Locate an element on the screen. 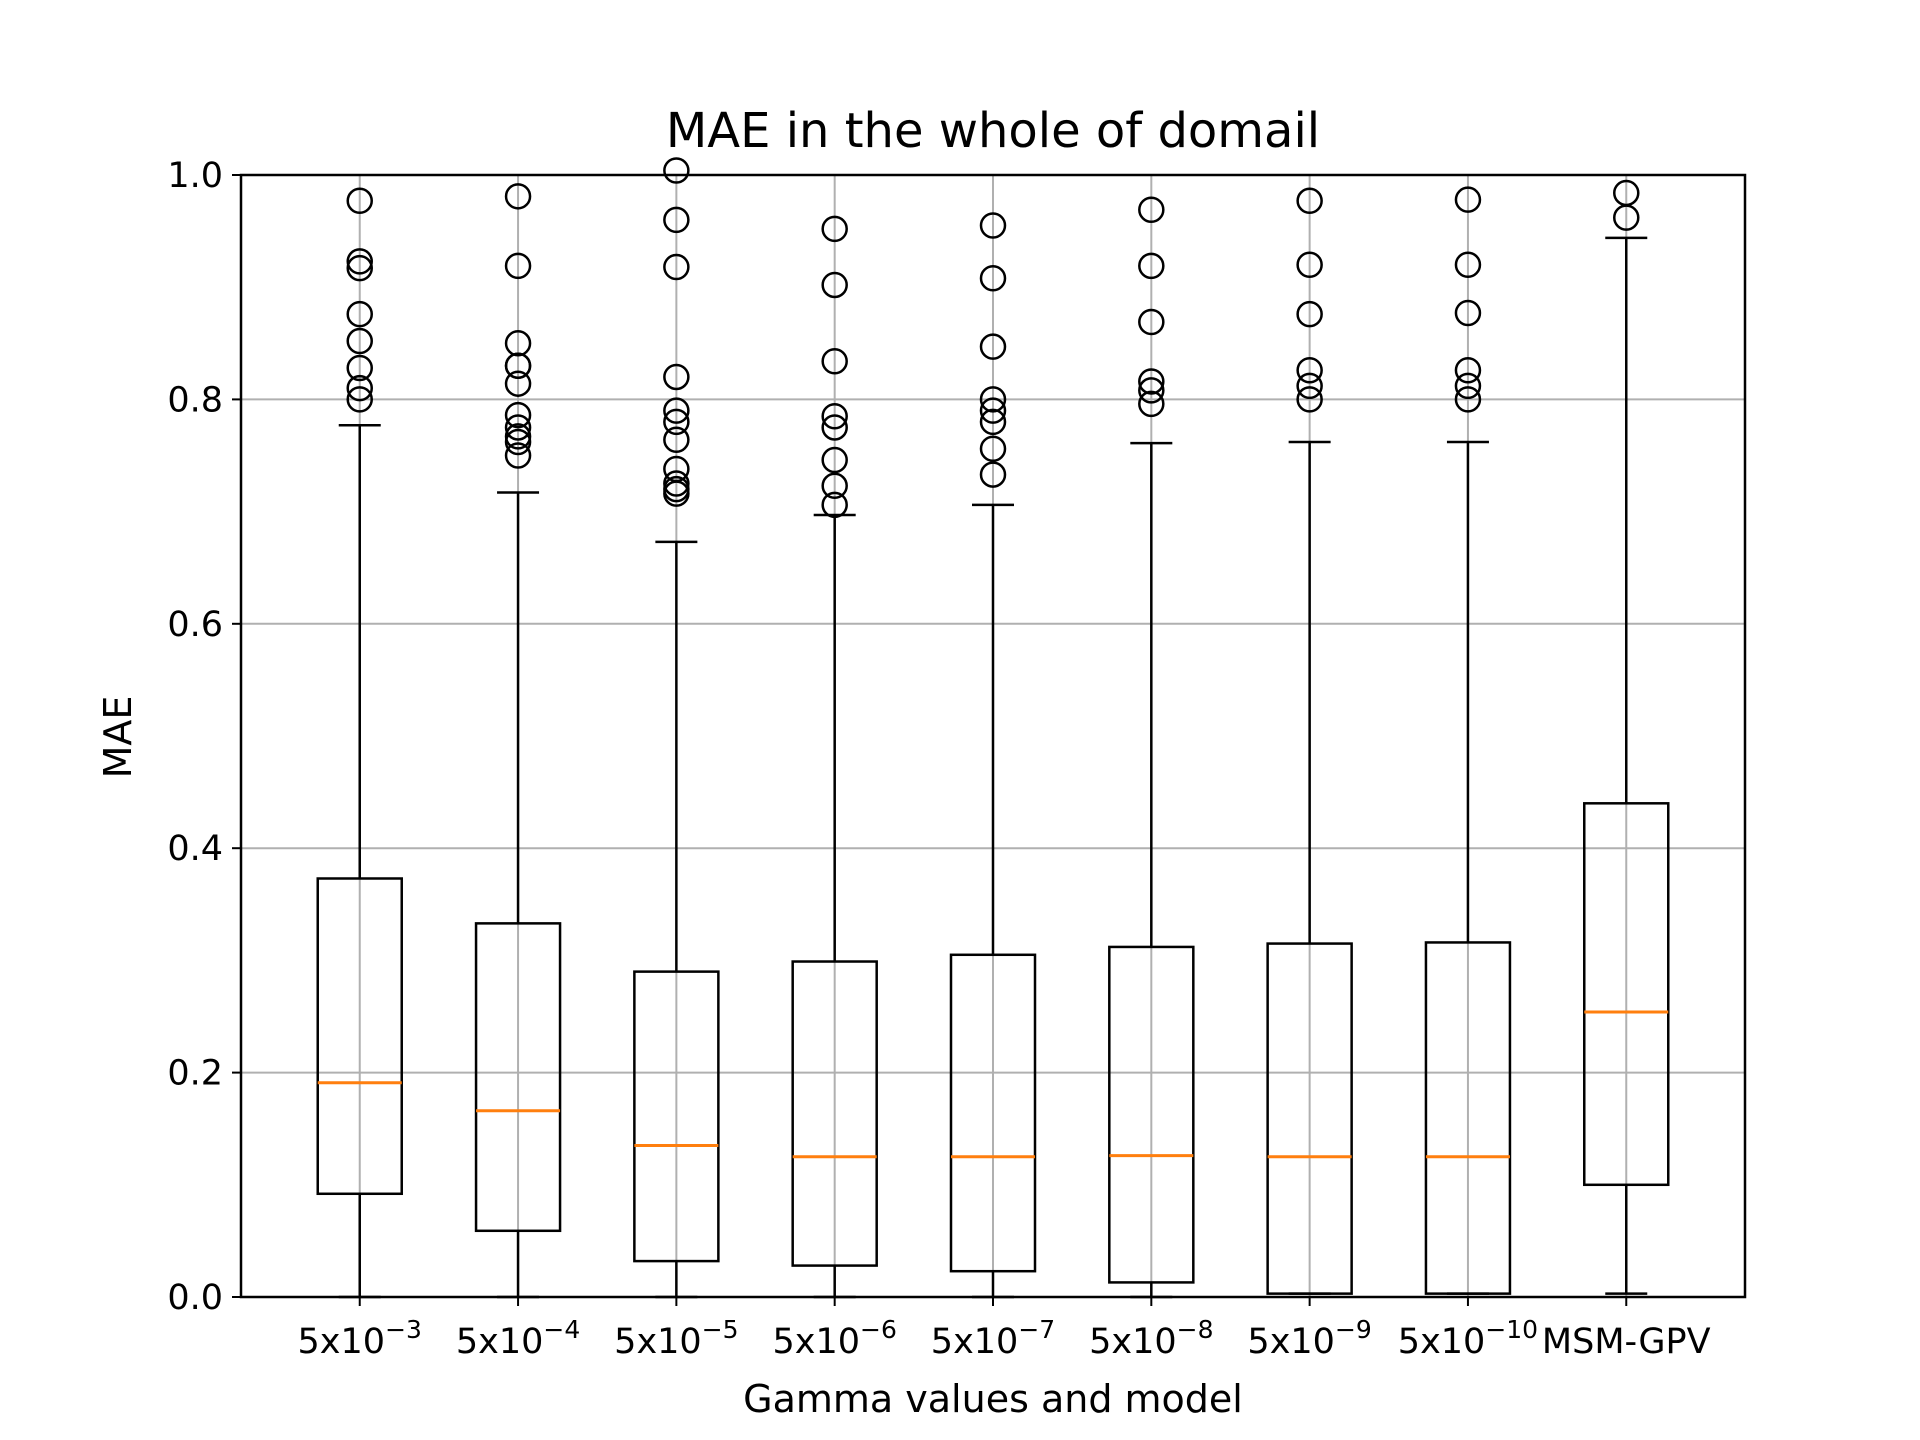  x-tick-label: 5x10⁻⁶ is located at coordinates (834, 1338).